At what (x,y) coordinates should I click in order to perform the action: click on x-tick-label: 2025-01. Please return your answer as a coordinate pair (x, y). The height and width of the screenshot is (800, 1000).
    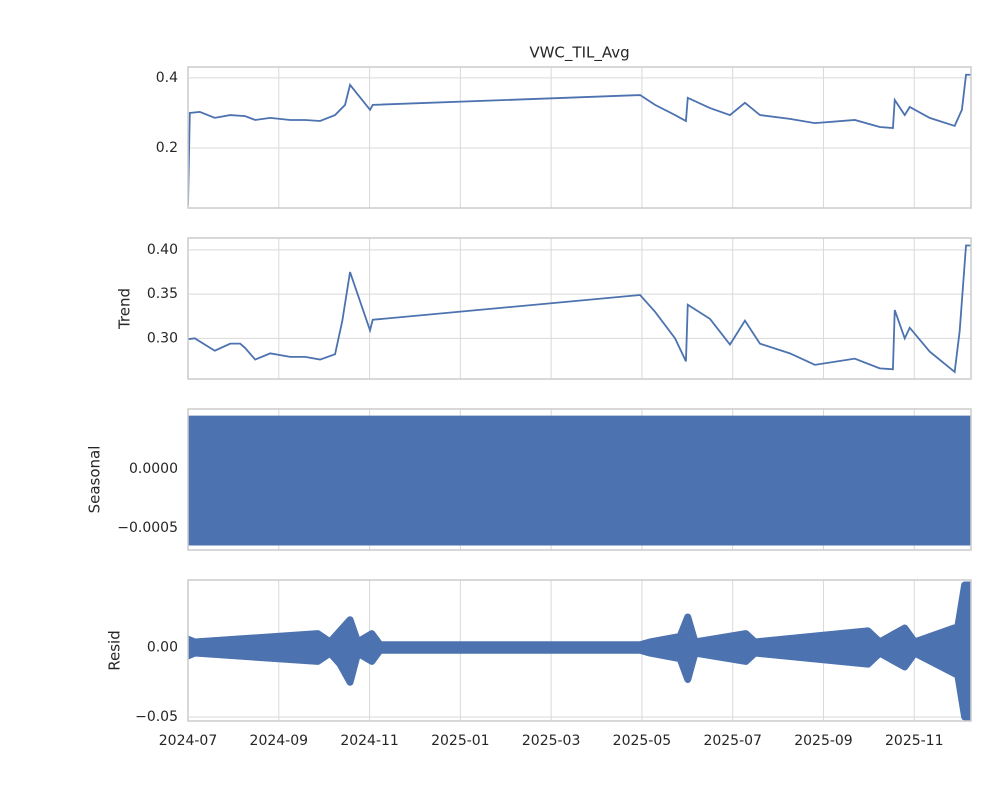
    Looking at the image, I should click on (460, 741).